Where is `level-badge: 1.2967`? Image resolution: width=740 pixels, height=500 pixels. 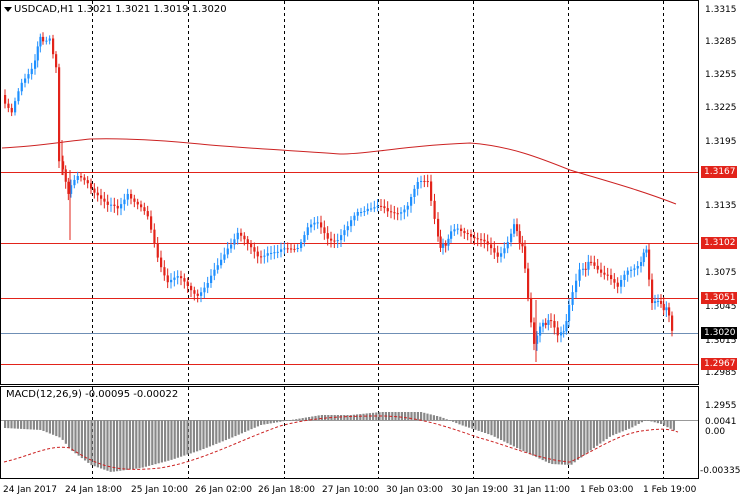 level-badge: 1.2967 is located at coordinates (719, 364).